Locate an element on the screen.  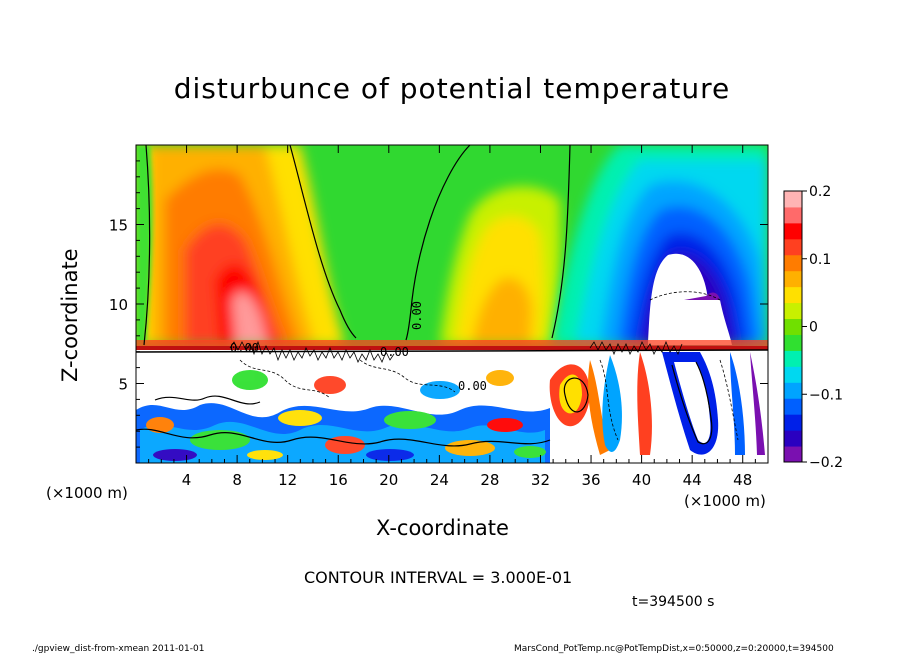
contour-label-2: 0.00 is located at coordinates (472, 386).